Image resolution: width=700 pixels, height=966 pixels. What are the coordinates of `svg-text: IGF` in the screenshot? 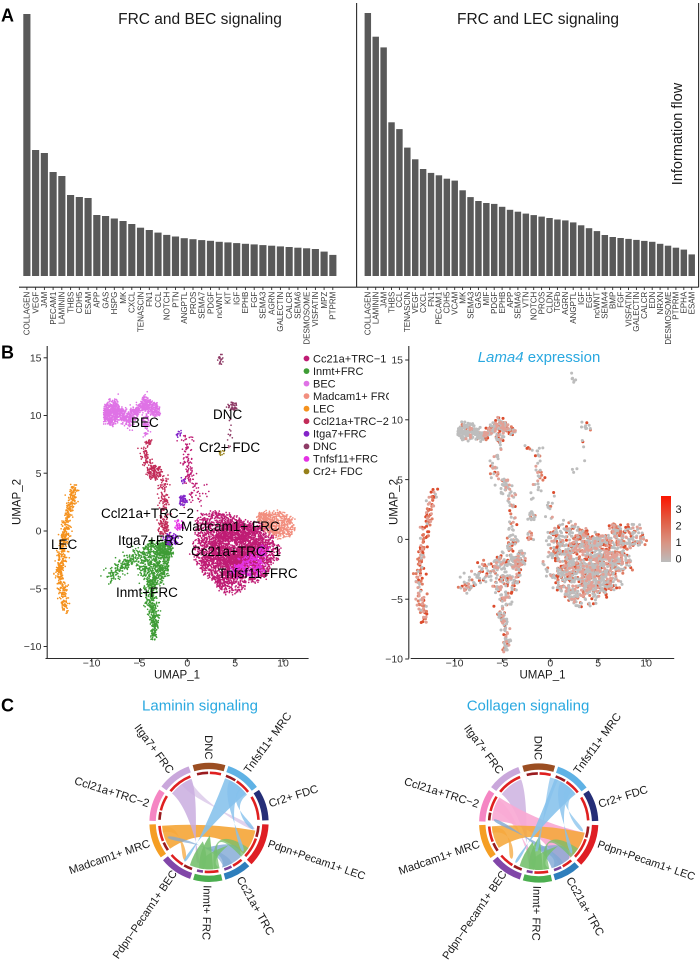 It's located at (237, 298).